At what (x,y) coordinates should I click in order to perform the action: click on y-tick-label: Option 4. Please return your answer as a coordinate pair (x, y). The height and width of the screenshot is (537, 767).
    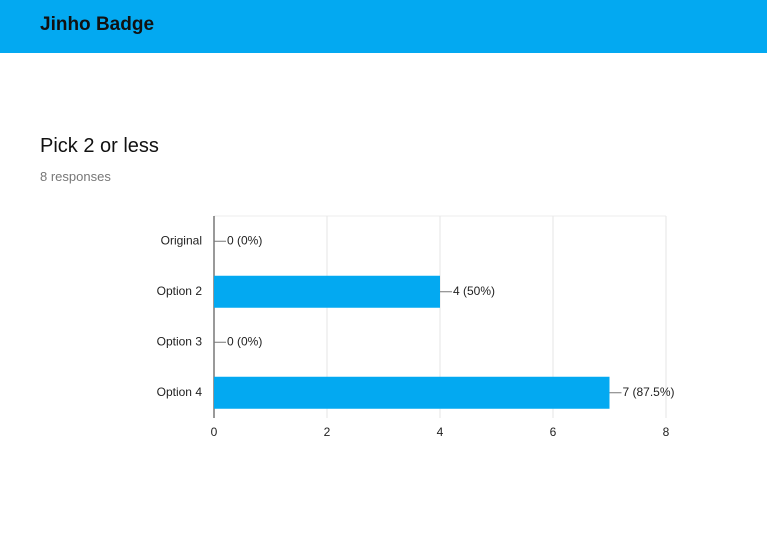
    Looking at the image, I should click on (180, 392).